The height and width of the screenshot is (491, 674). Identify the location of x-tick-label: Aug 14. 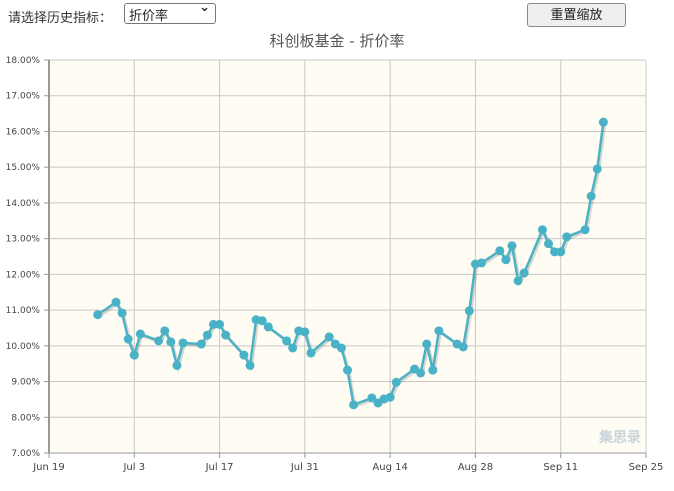
(389, 467).